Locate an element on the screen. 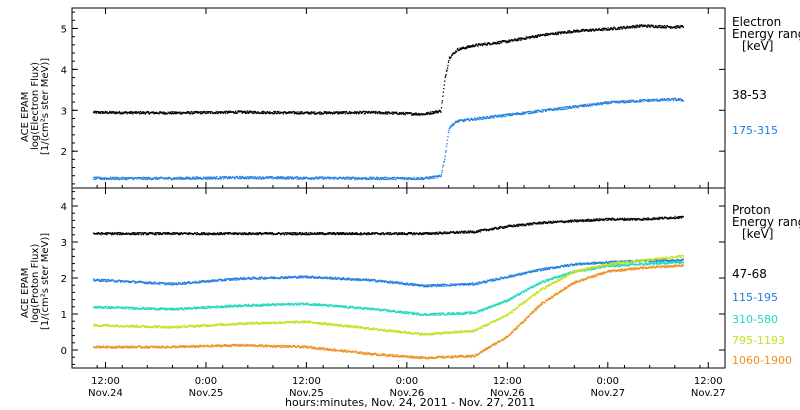  y-tick-label-proton-3: 3 is located at coordinates (64, 243).